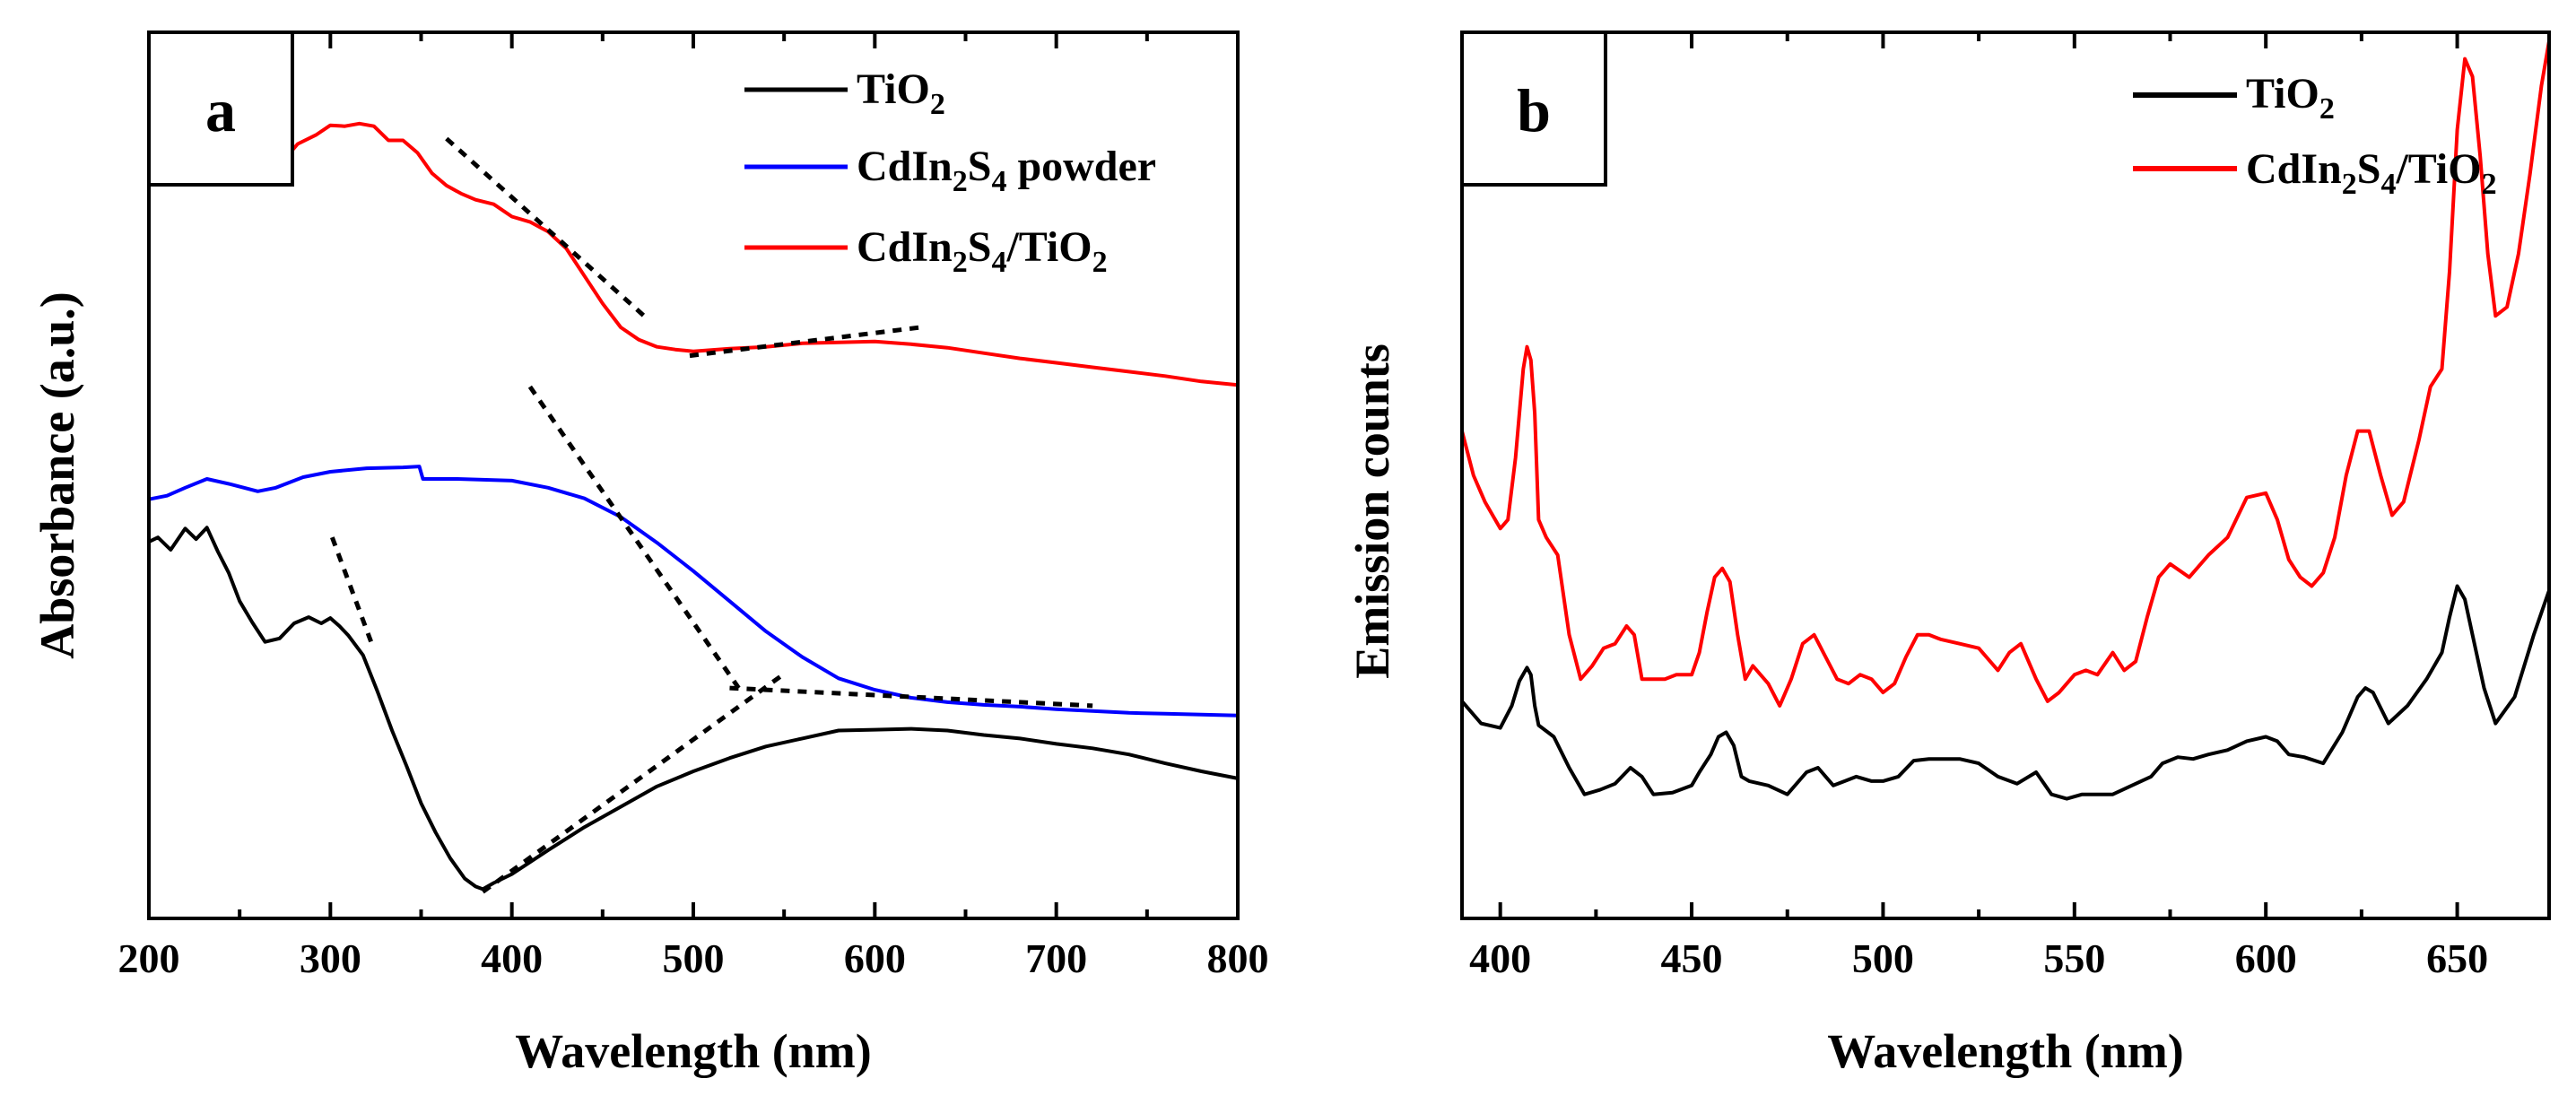 The image size is (2576, 1096). I want to click on panel-b-tag: b, so click(1534, 110).